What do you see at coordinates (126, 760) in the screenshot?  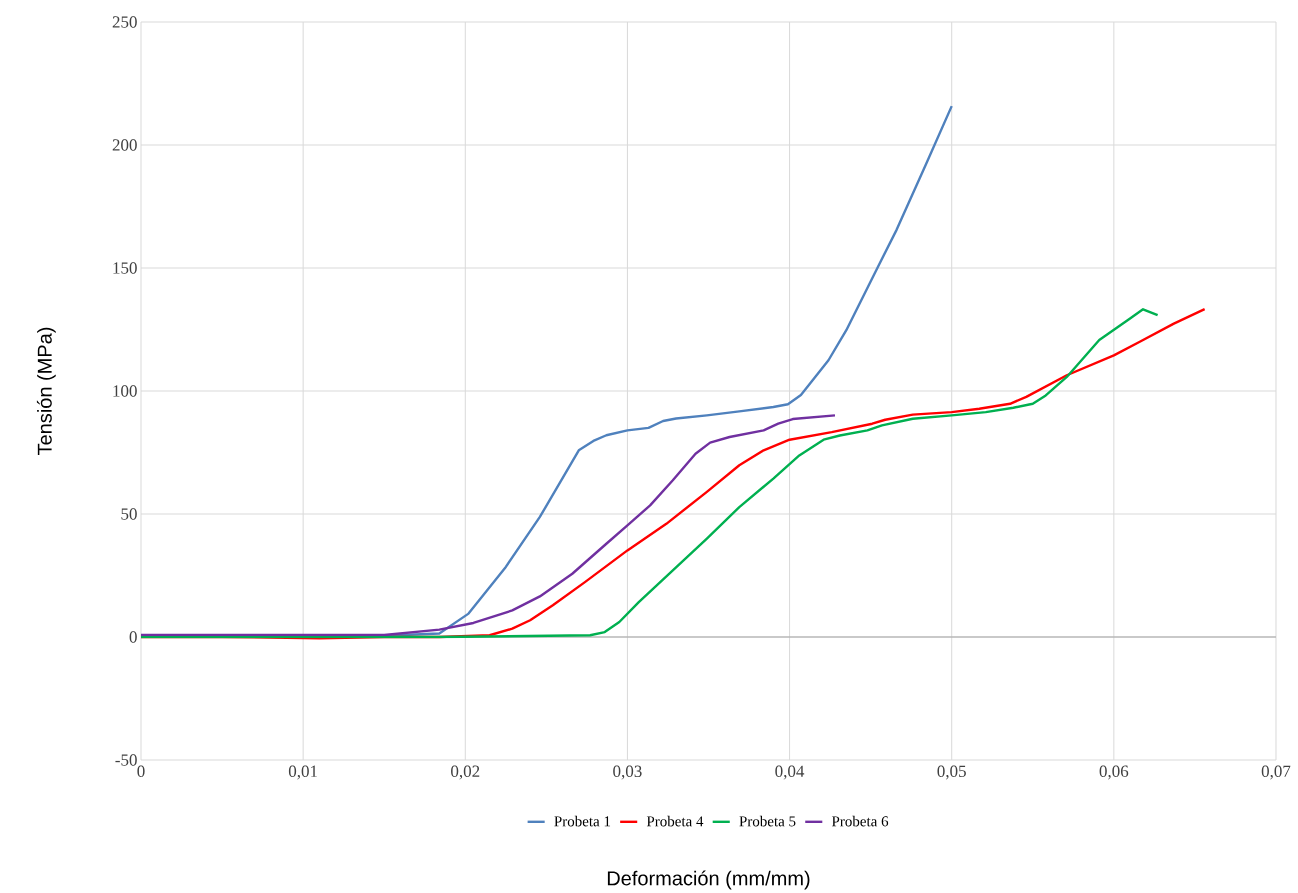 I see `y-tick-label: -50` at bounding box center [126, 760].